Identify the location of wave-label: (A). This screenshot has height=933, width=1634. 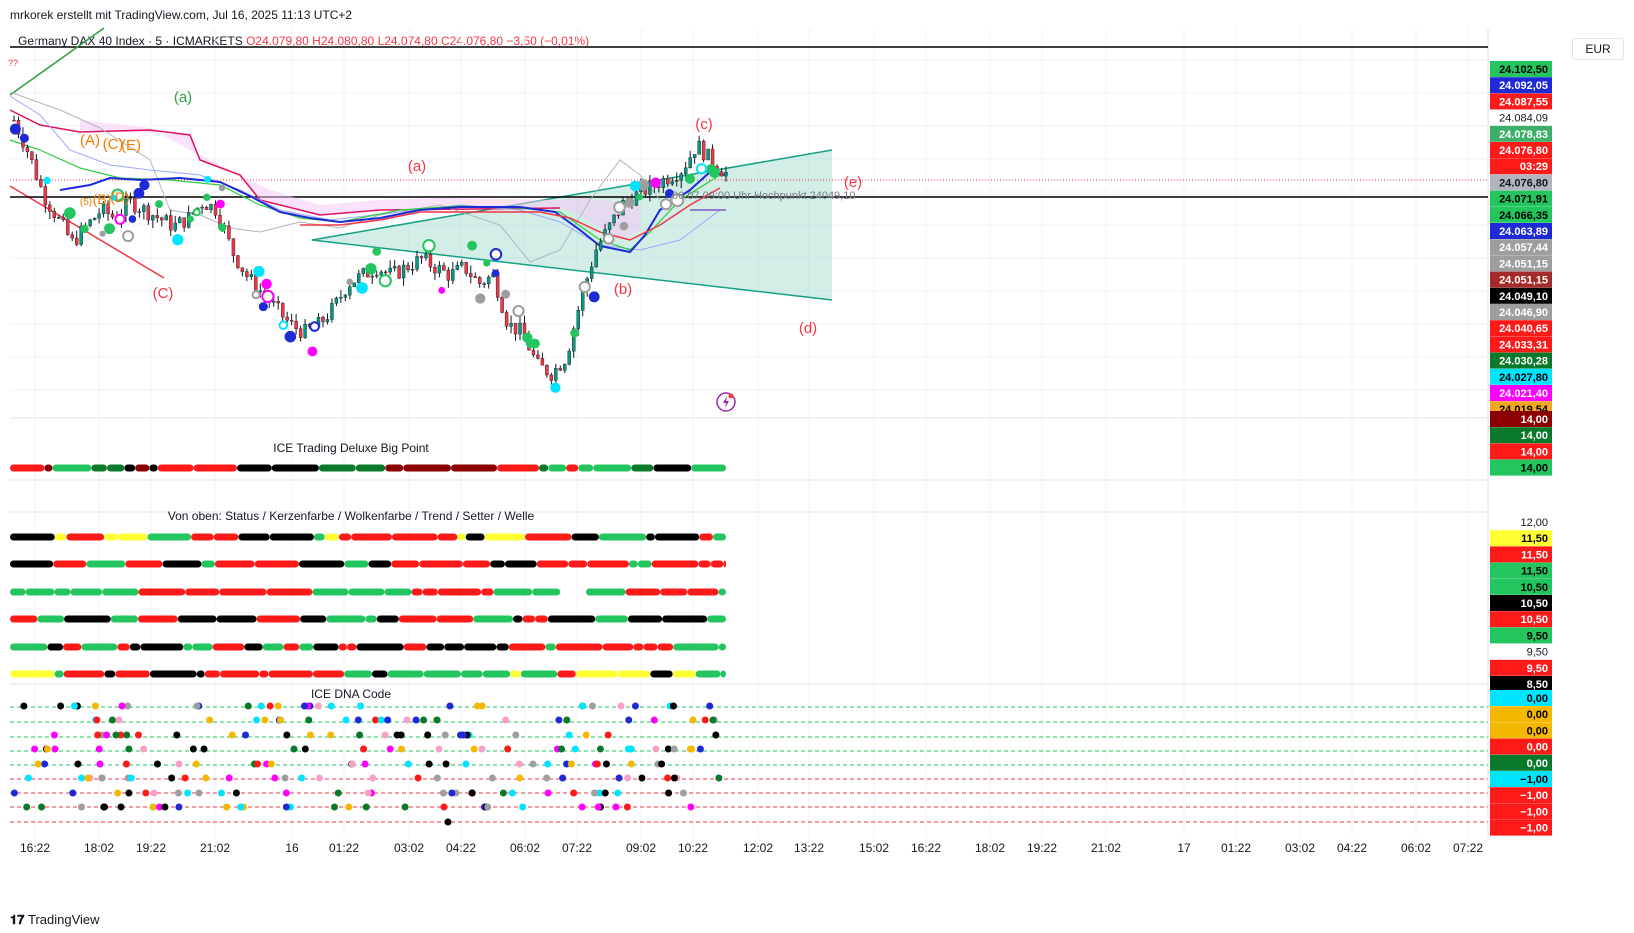
(90, 140).